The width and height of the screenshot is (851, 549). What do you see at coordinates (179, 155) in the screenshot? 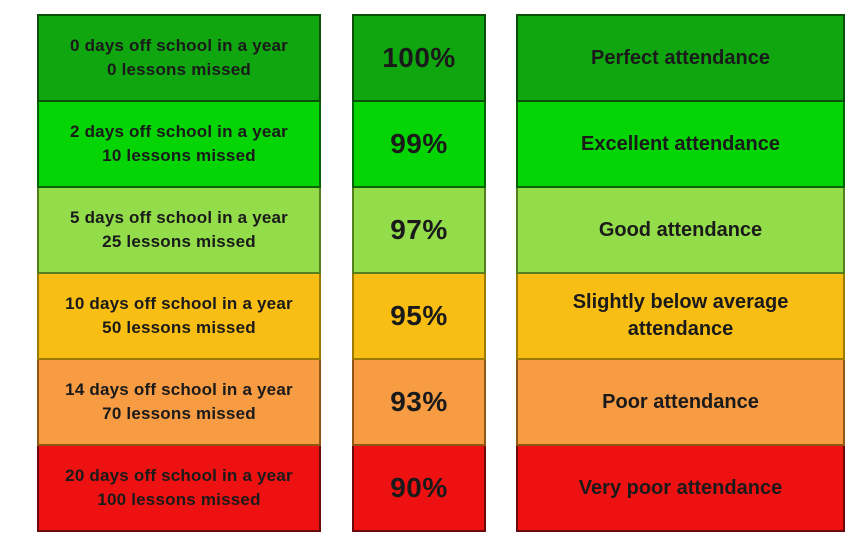
I see `lessons-text: 10 lessons missed` at bounding box center [179, 155].